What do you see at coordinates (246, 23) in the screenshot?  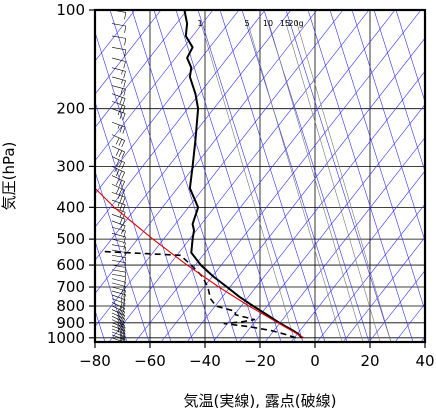 I see `mixing-ratio-label: 5` at bounding box center [246, 23].